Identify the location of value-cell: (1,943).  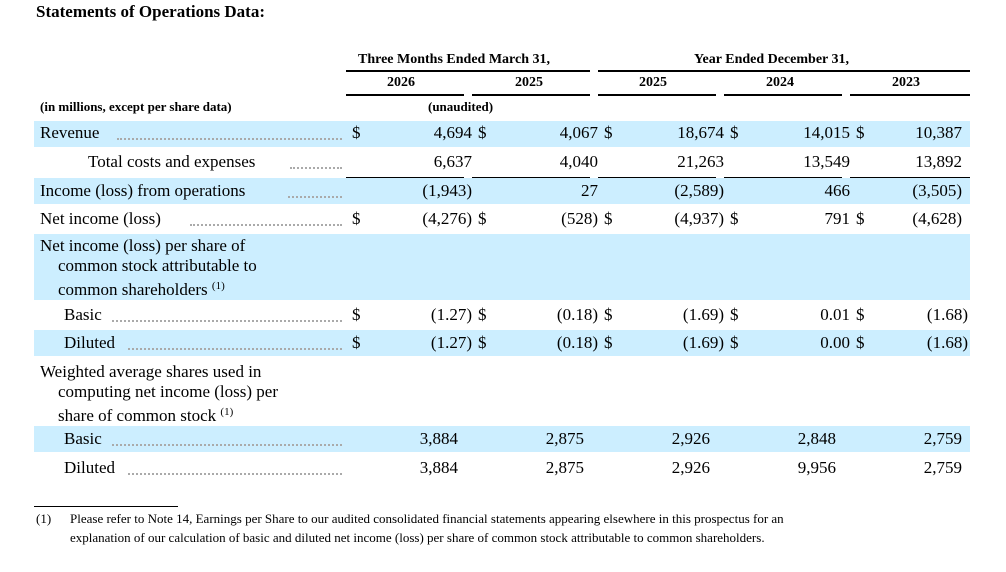
(447, 190).